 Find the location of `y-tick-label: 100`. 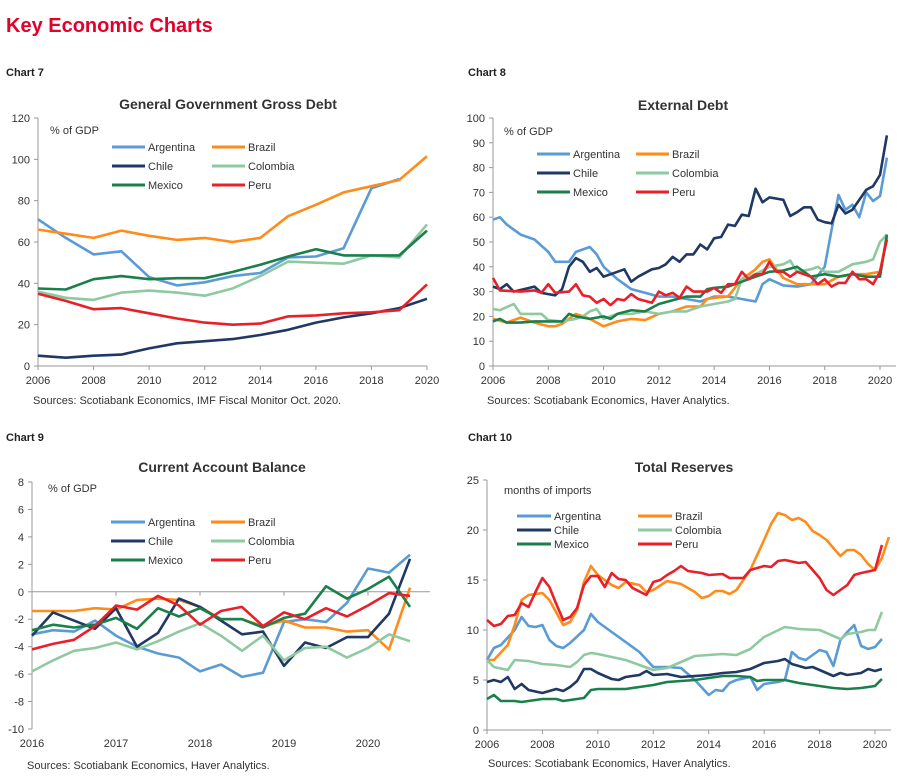

y-tick-label: 100 is located at coordinates (476, 119).